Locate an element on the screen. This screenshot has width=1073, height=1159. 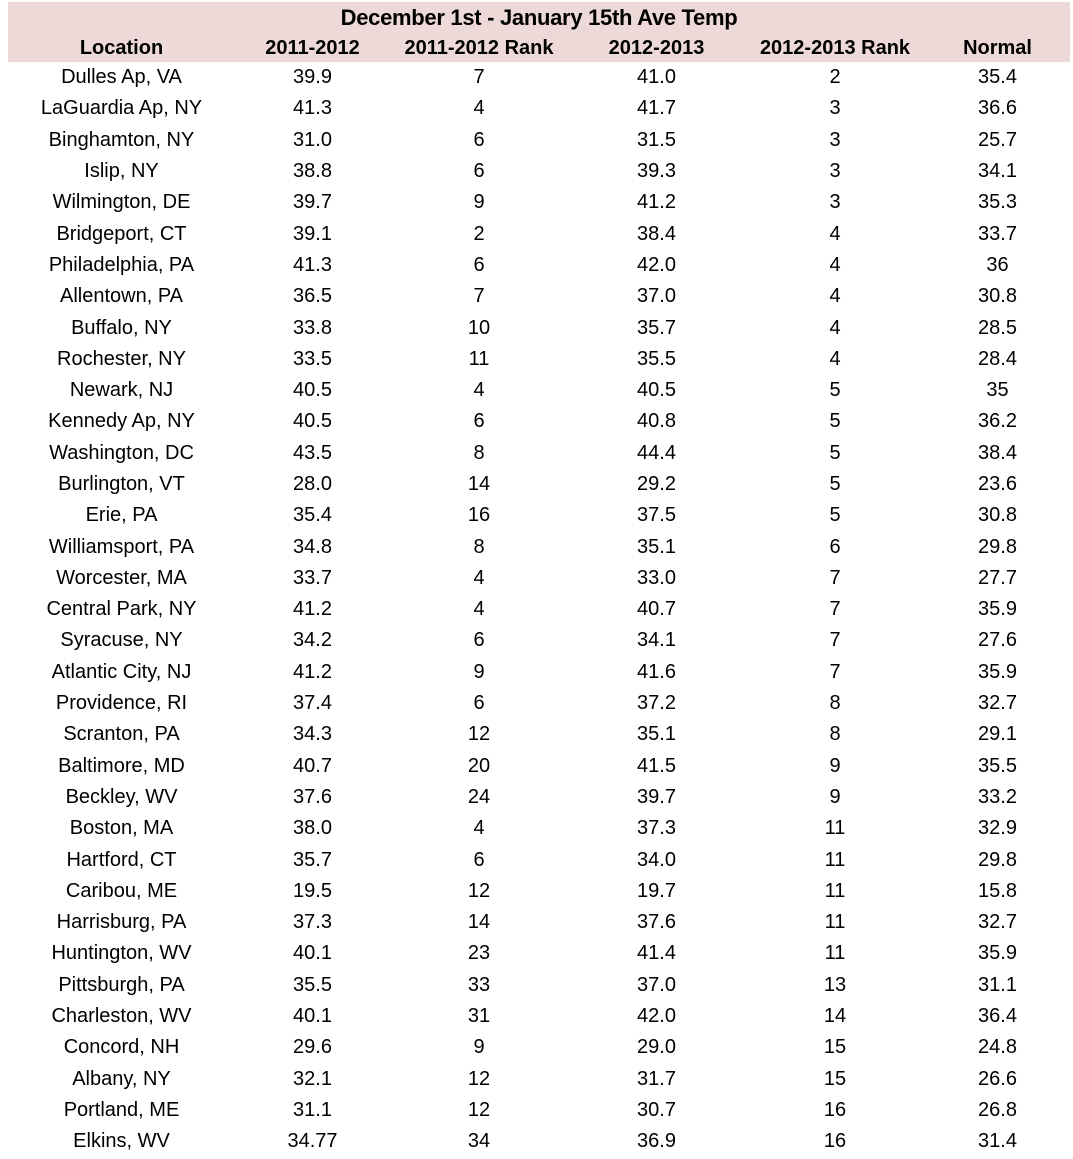
cell-rank-2011-2012: 9 is located at coordinates (479, 203).